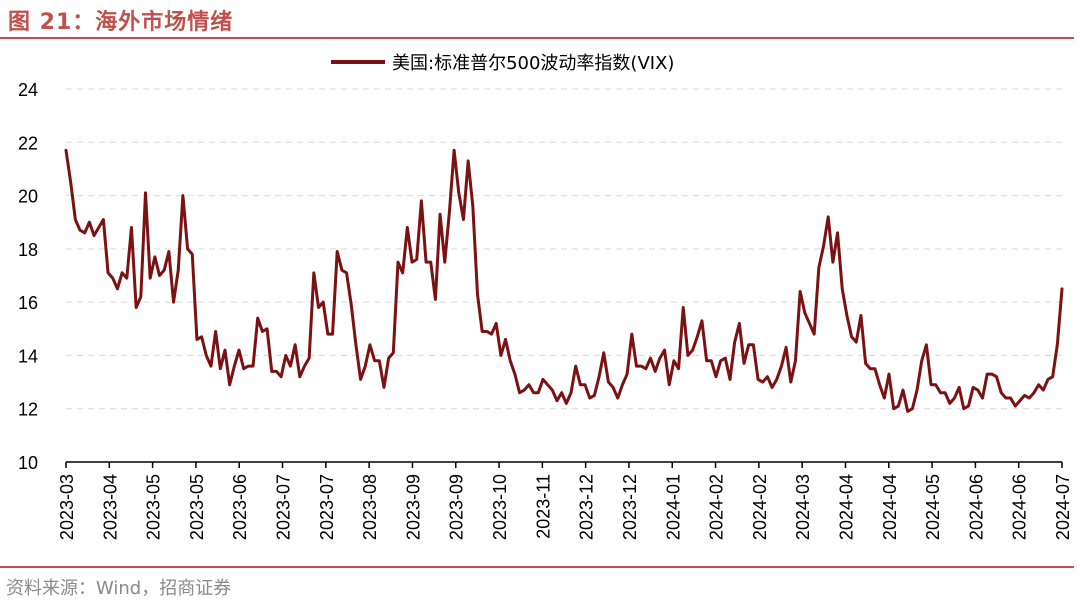 Image resolution: width=1080 pixels, height=608 pixels. What do you see at coordinates (370, 507) in the screenshot?
I see `x-tick-label: 2023-08` at bounding box center [370, 507].